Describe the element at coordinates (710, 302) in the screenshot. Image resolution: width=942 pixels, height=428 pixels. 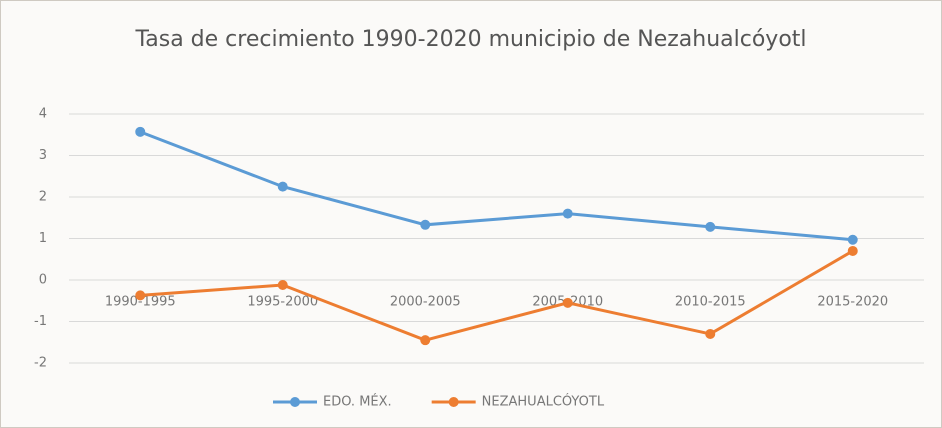
I see `x-tick-label: 2010-2015` at that location.